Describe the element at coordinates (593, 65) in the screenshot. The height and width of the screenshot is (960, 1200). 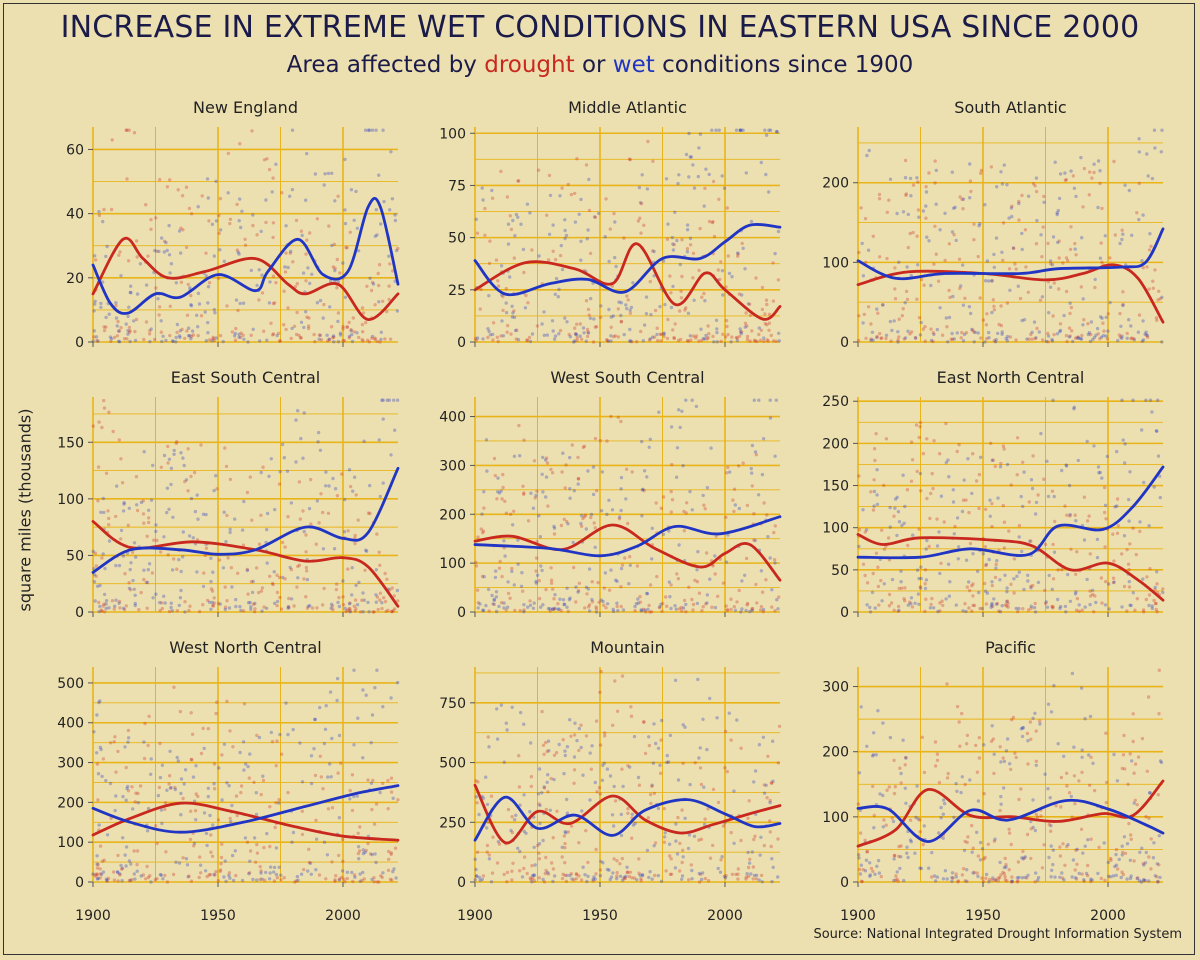
I see `subtitle-part2: or` at that location.